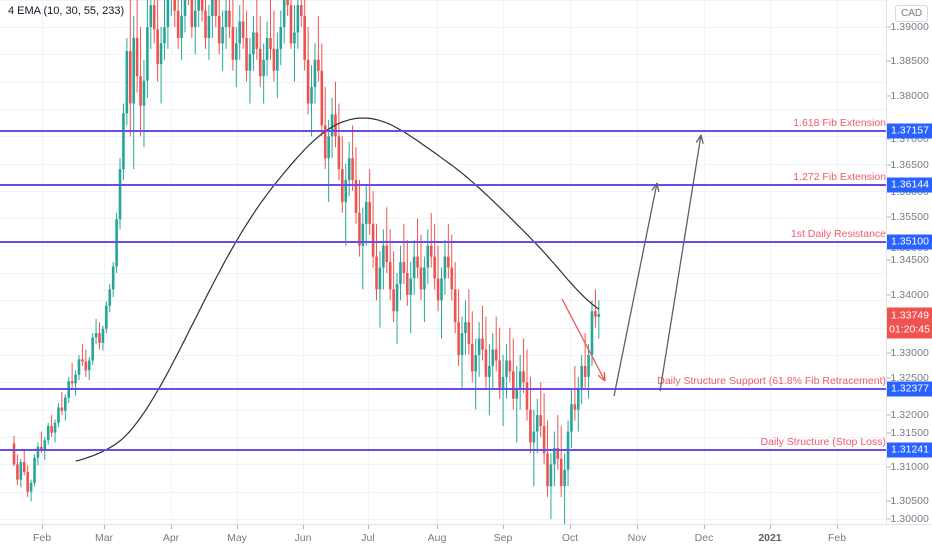 This screenshot has width=932, height=550. I want to click on indicator-legend: 4 EMA (10, 30, 55, 233), so click(66, 11).